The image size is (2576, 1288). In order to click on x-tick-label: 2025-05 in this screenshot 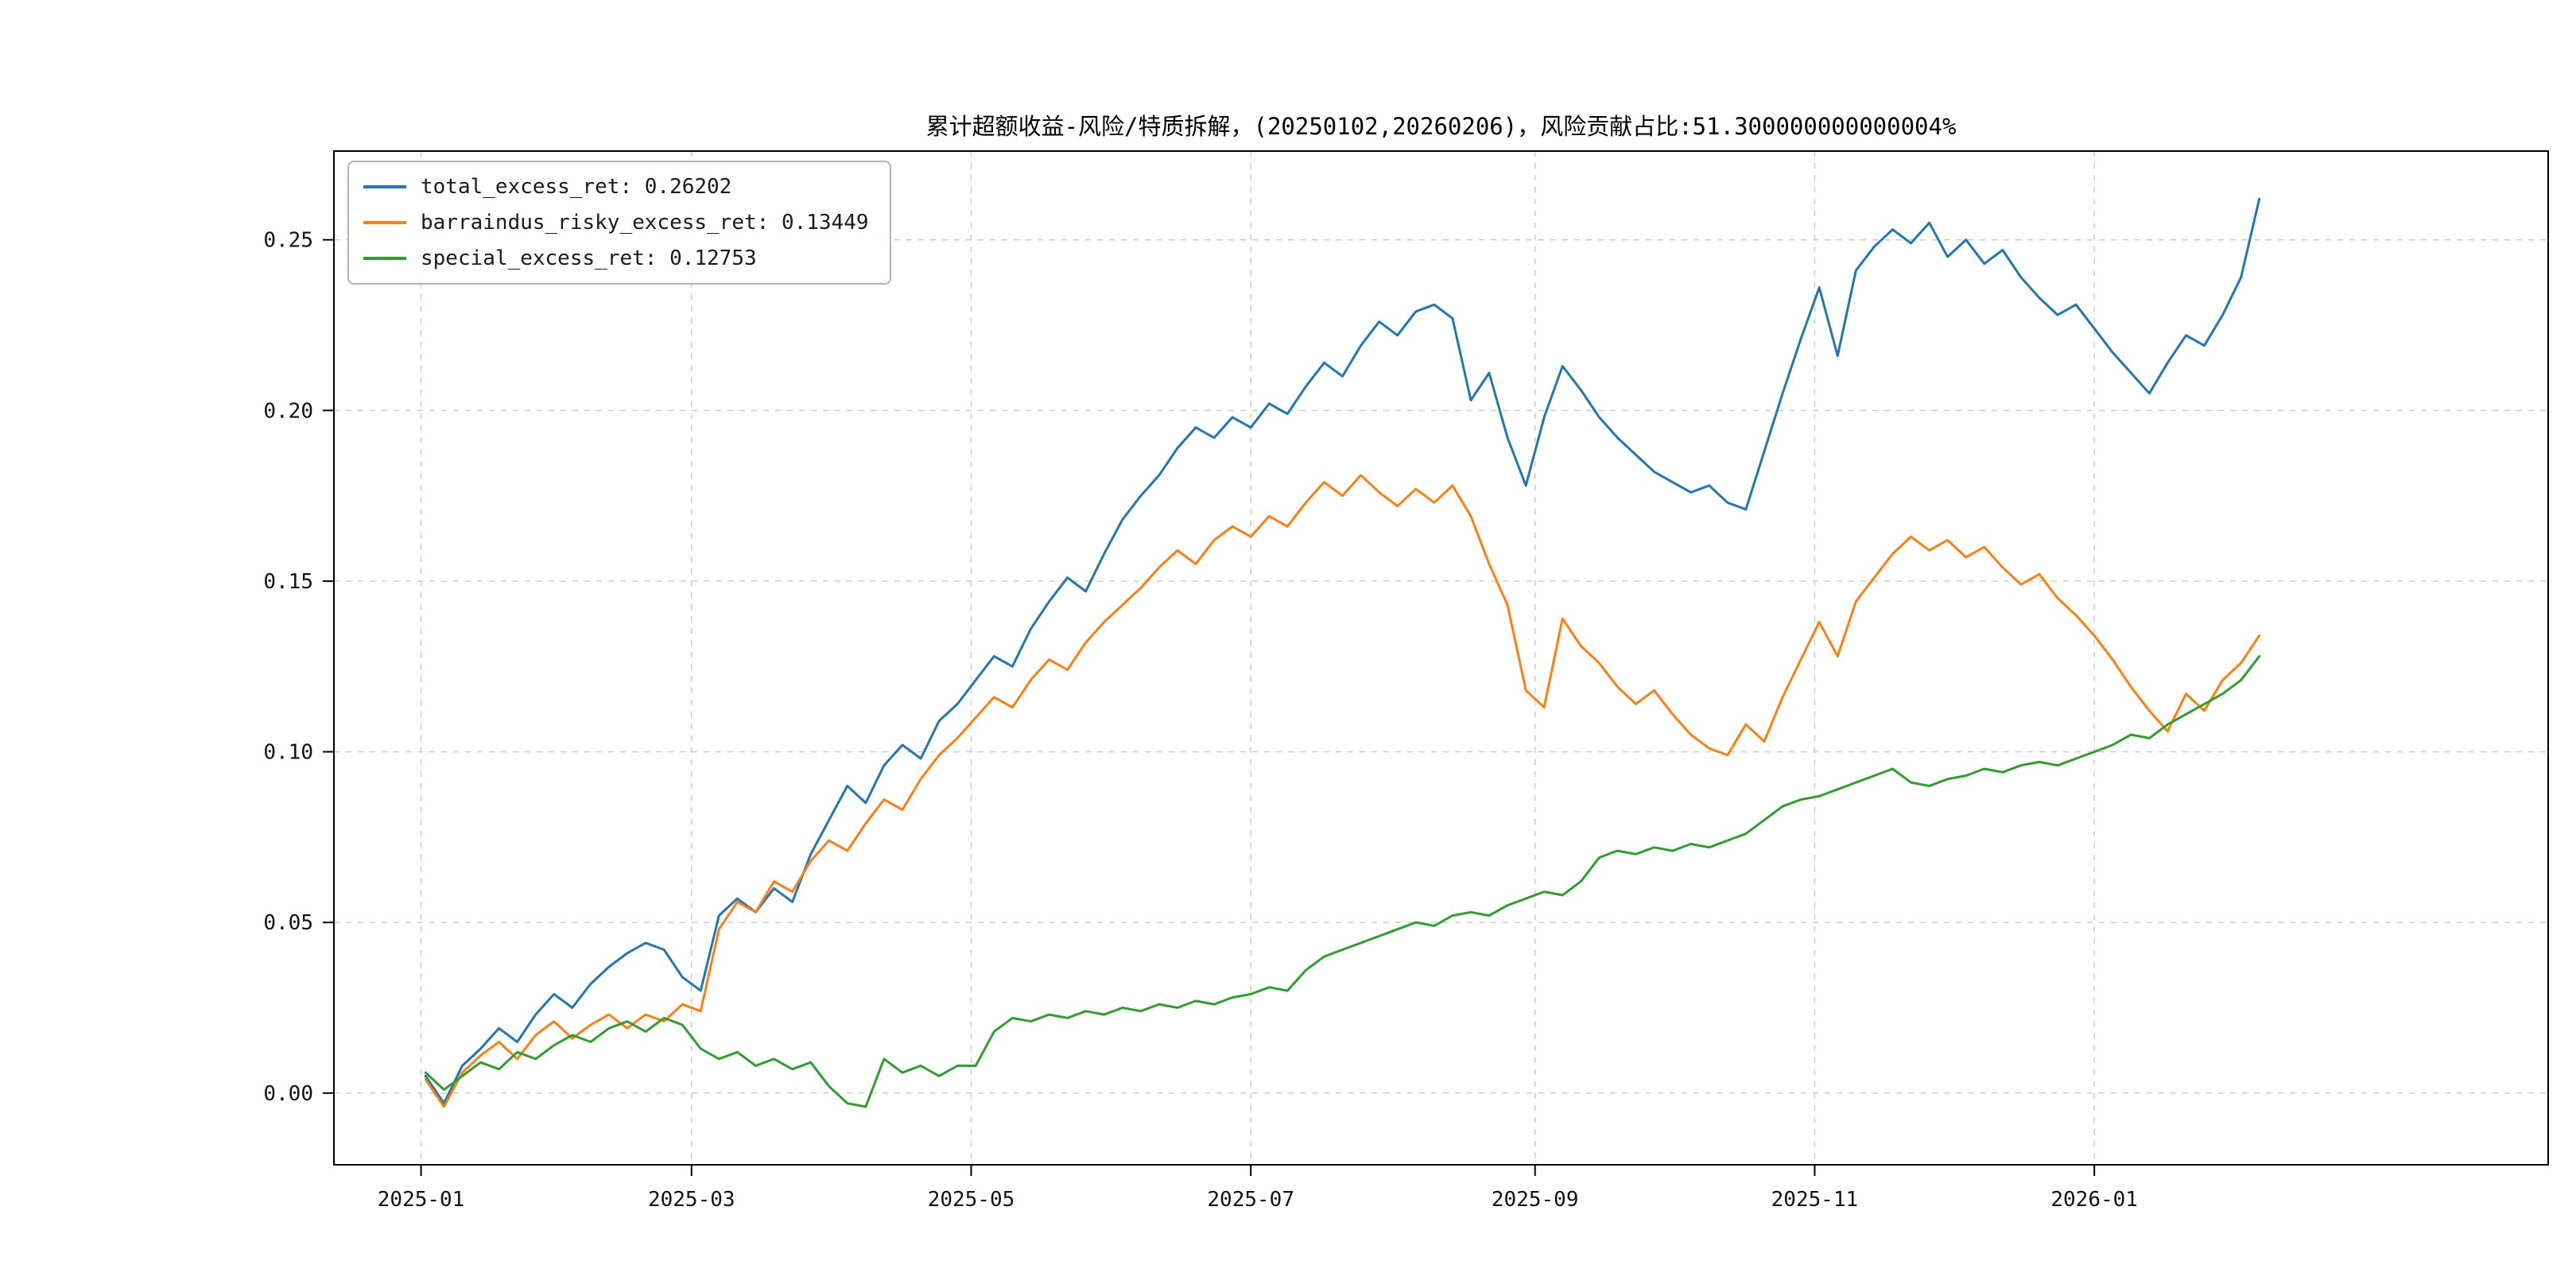, I will do `click(971, 1200)`.